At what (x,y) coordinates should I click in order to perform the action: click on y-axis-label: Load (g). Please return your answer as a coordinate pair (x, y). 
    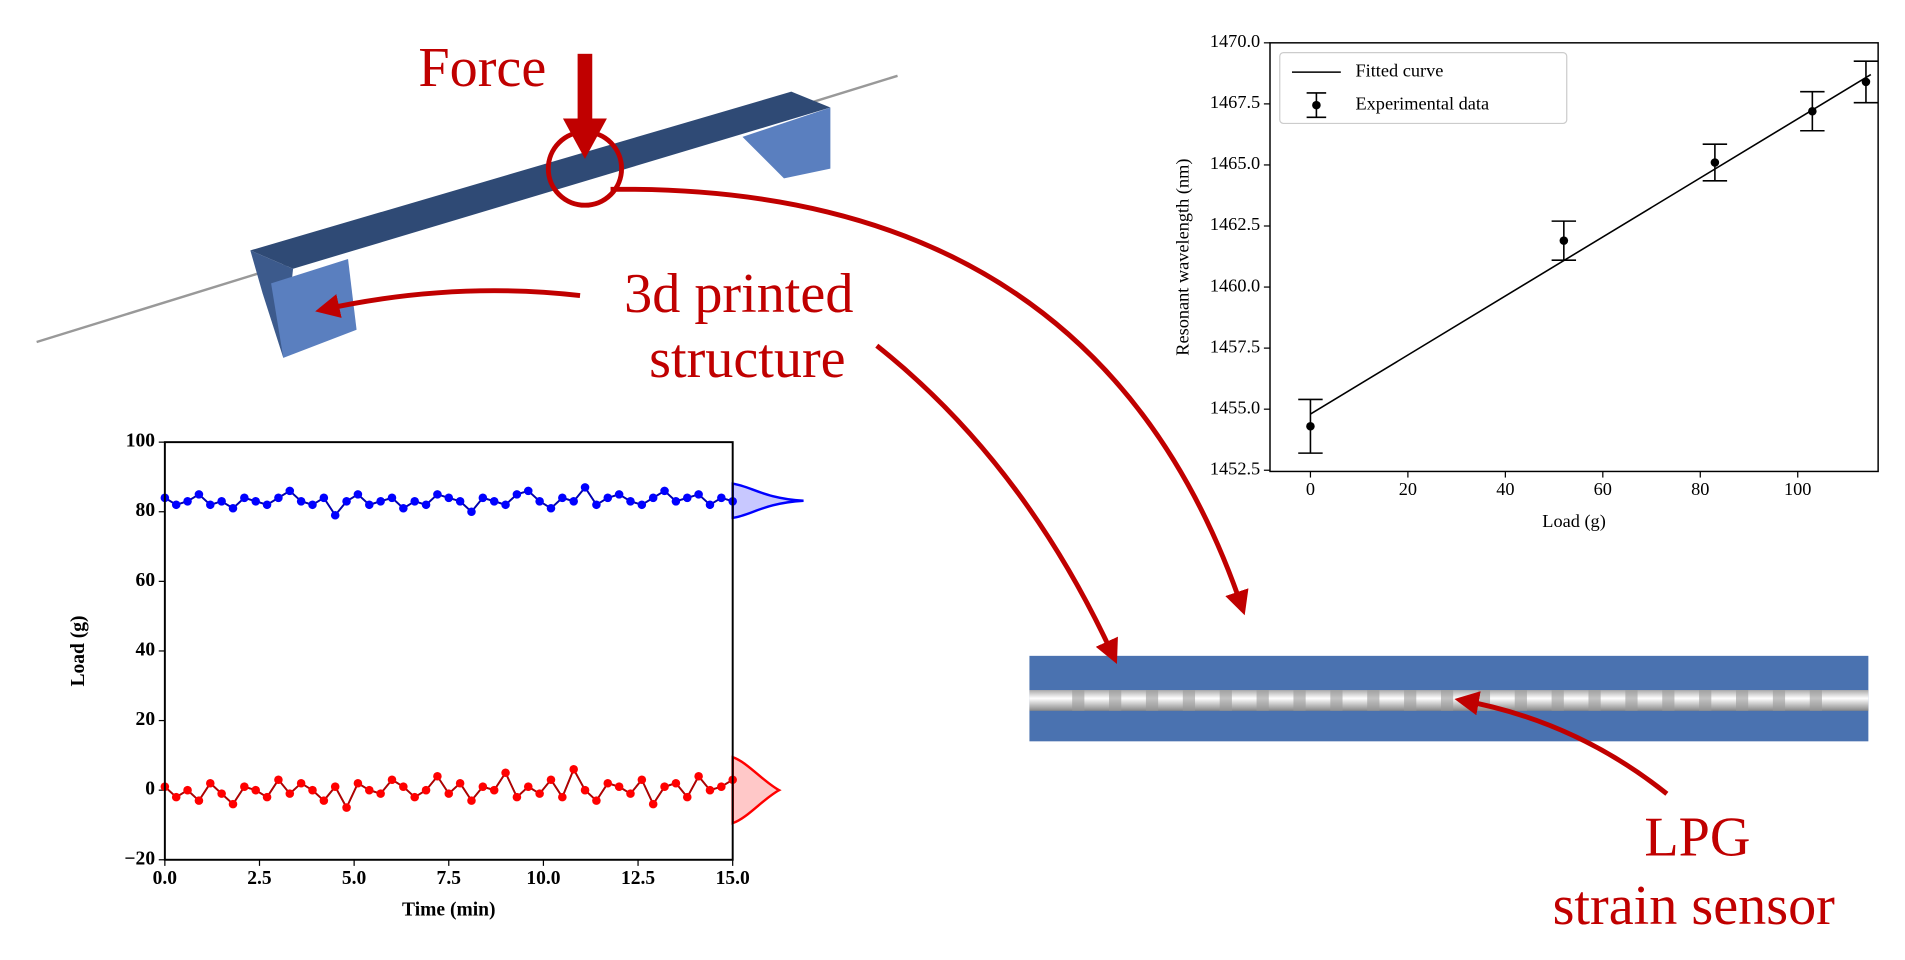
    Looking at the image, I should click on (78, 650).